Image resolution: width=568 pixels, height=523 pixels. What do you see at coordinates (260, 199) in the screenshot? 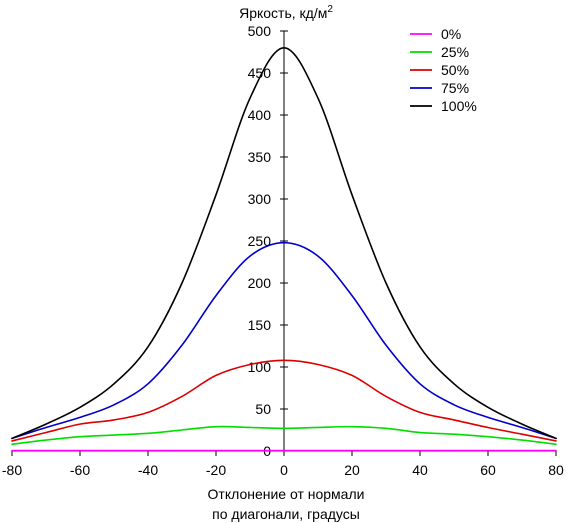
I see `y-tick-label: 300` at bounding box center [260, 199].